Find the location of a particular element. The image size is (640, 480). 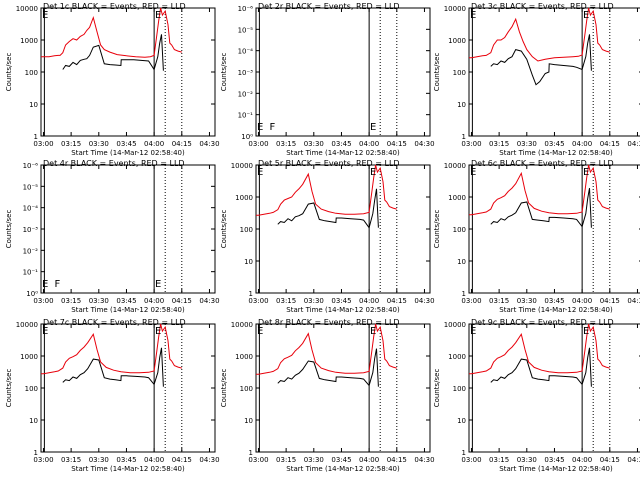

y-tick-label: 10⁰ is located at coordinates (32, 294).